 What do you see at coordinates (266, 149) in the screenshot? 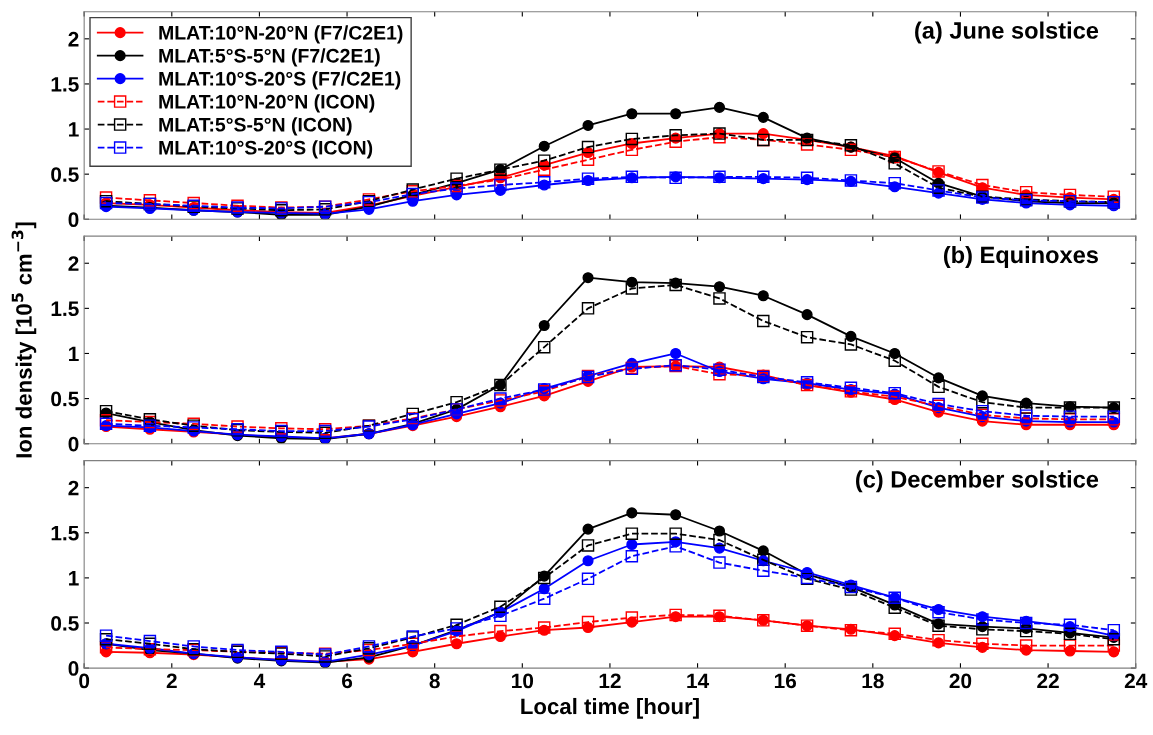
I see `legend-label: MLAT:10°S-20°S (ICON)` at bounding box center [266, 149].